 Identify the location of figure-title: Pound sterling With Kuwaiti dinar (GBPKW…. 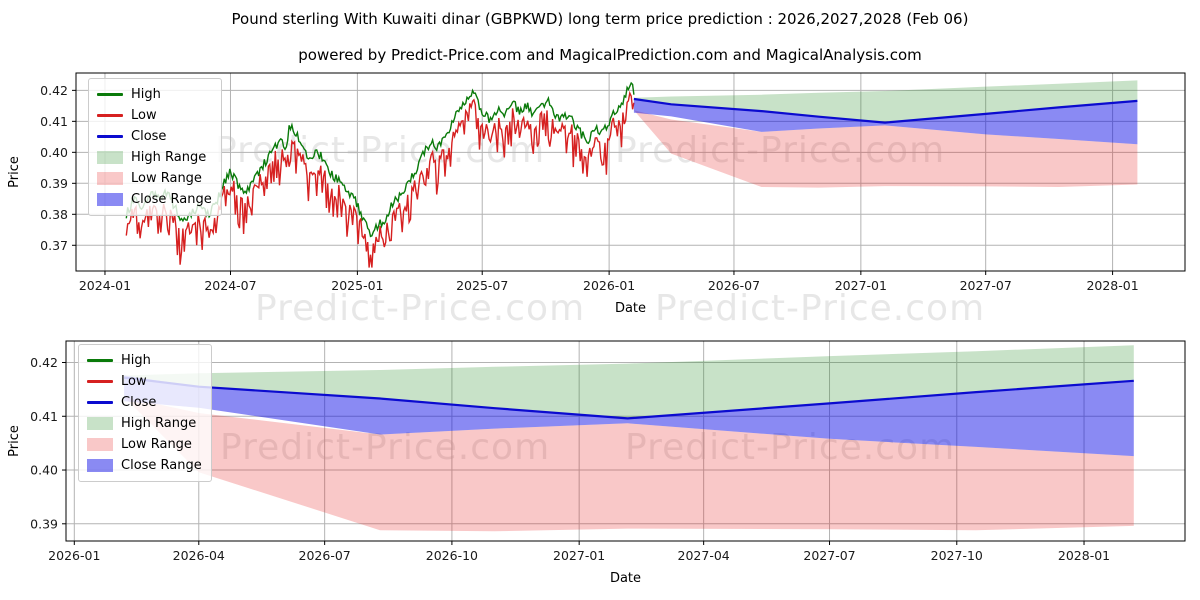
(600, 19).